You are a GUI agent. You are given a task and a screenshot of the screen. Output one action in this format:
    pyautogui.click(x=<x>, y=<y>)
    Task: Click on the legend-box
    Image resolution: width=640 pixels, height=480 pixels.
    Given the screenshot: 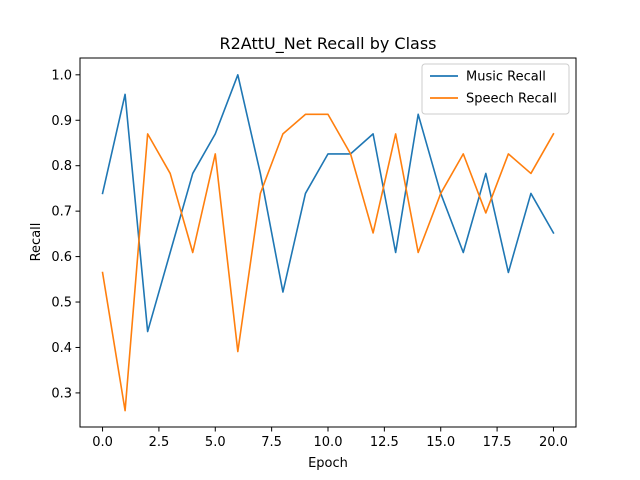 What is the action you would take?
    pyautogui.click(x=495, y=89)
    